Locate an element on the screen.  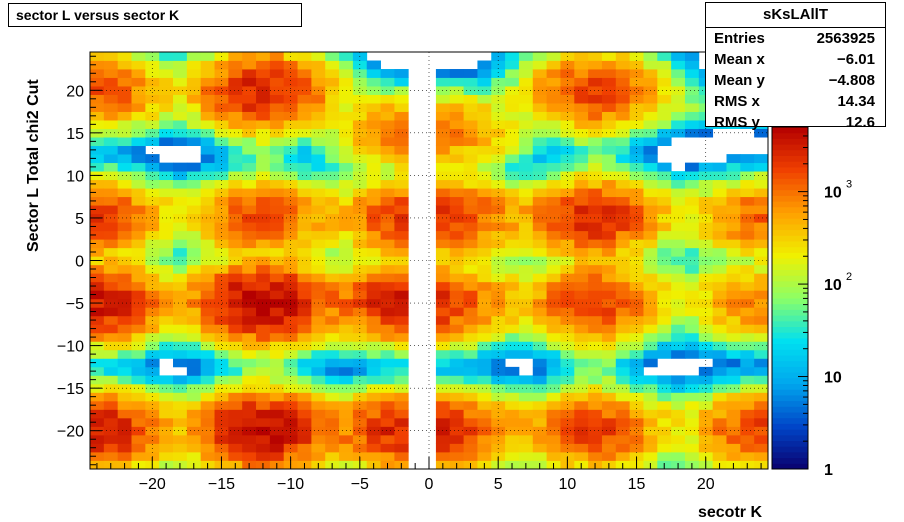
y-tick-label: −10 is located at coordinates (70, 347).